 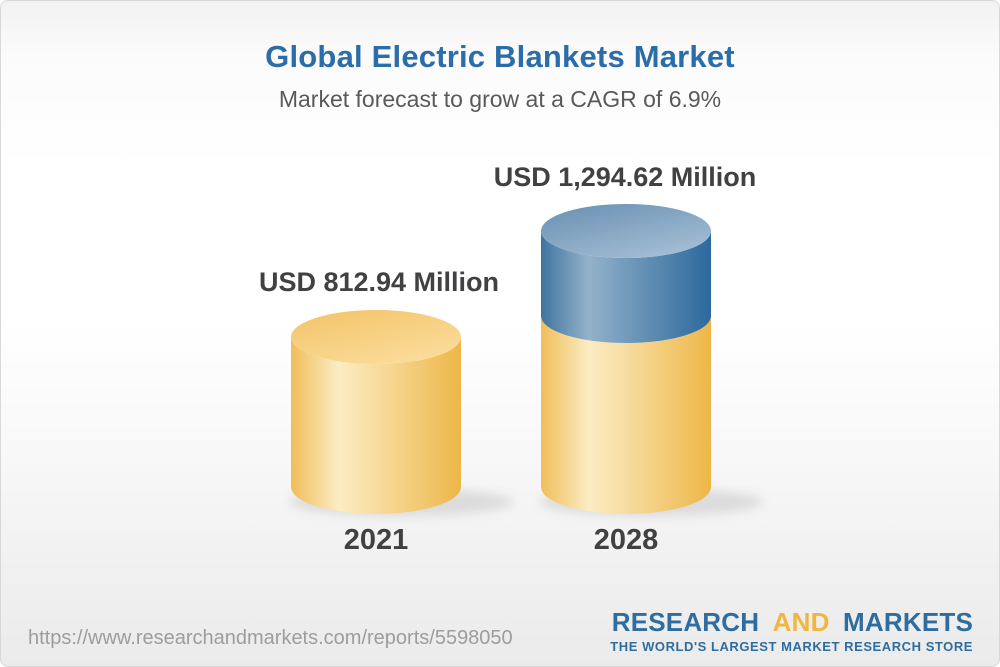 I want to click on page-title: Global Electric Blankets Market, so click(x=500, y=56).